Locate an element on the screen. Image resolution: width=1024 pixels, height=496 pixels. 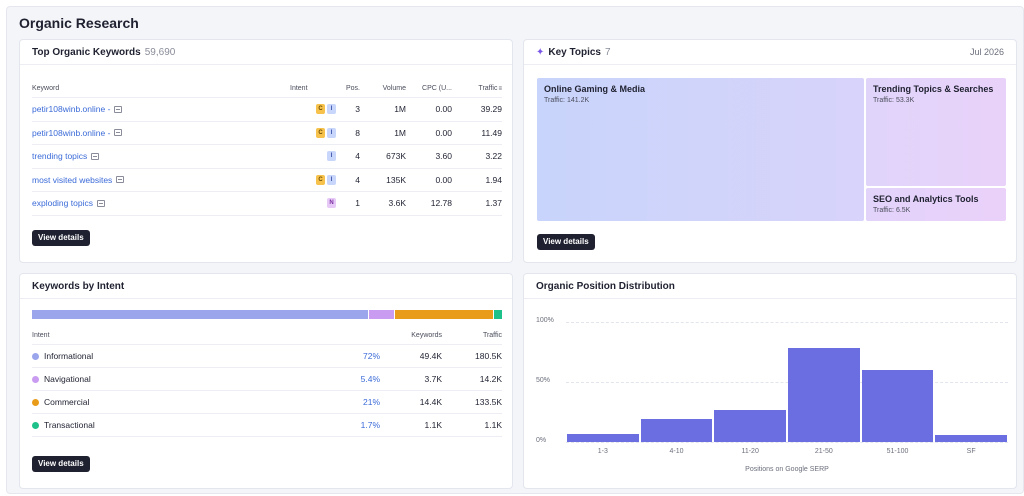
intent-name-cell: Commercial is located at coordinates (132, 402).